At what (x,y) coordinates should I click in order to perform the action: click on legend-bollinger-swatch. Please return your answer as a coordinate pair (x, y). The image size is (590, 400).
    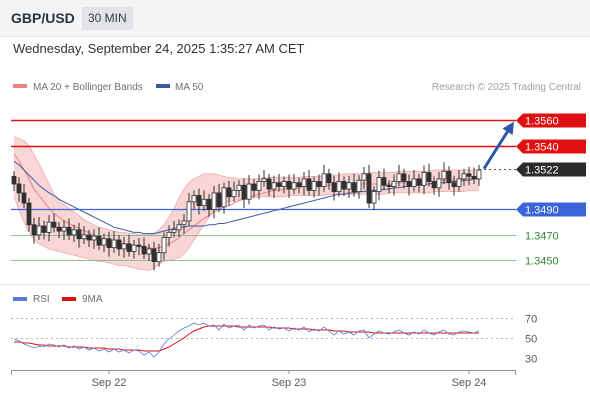
    Looking at the image, I should click on (20, 86).